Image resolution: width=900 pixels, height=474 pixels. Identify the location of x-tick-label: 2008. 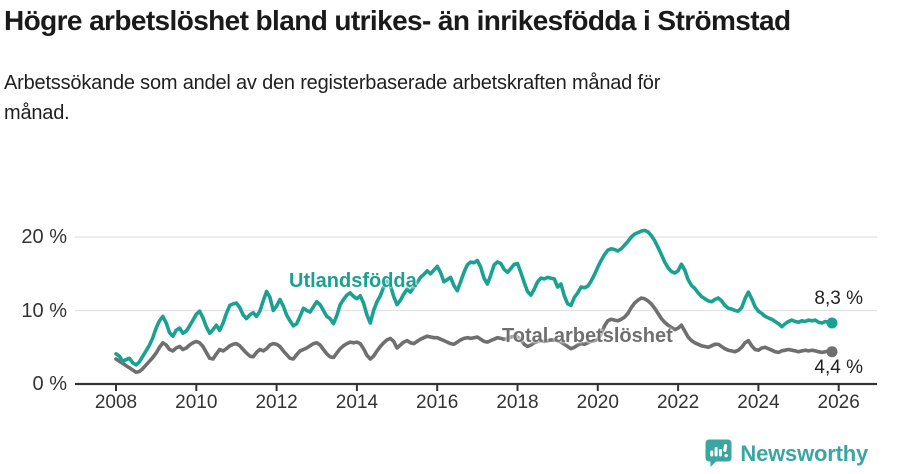
(116, 402).